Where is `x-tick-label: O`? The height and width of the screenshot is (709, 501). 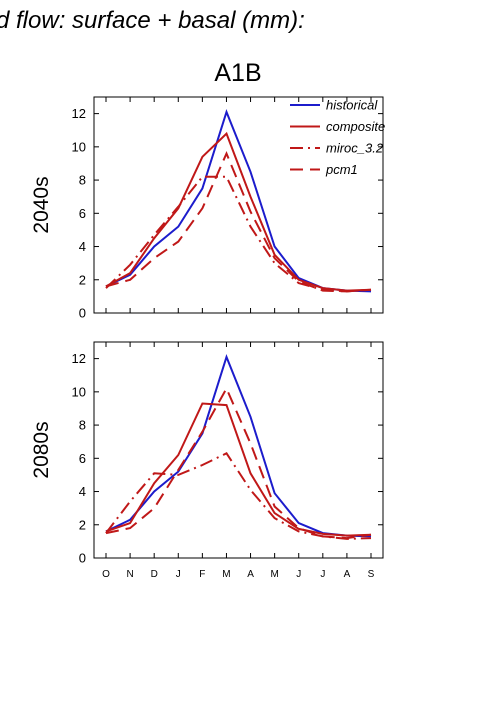
x-tick-label: O is located at coordinates (106, 574).